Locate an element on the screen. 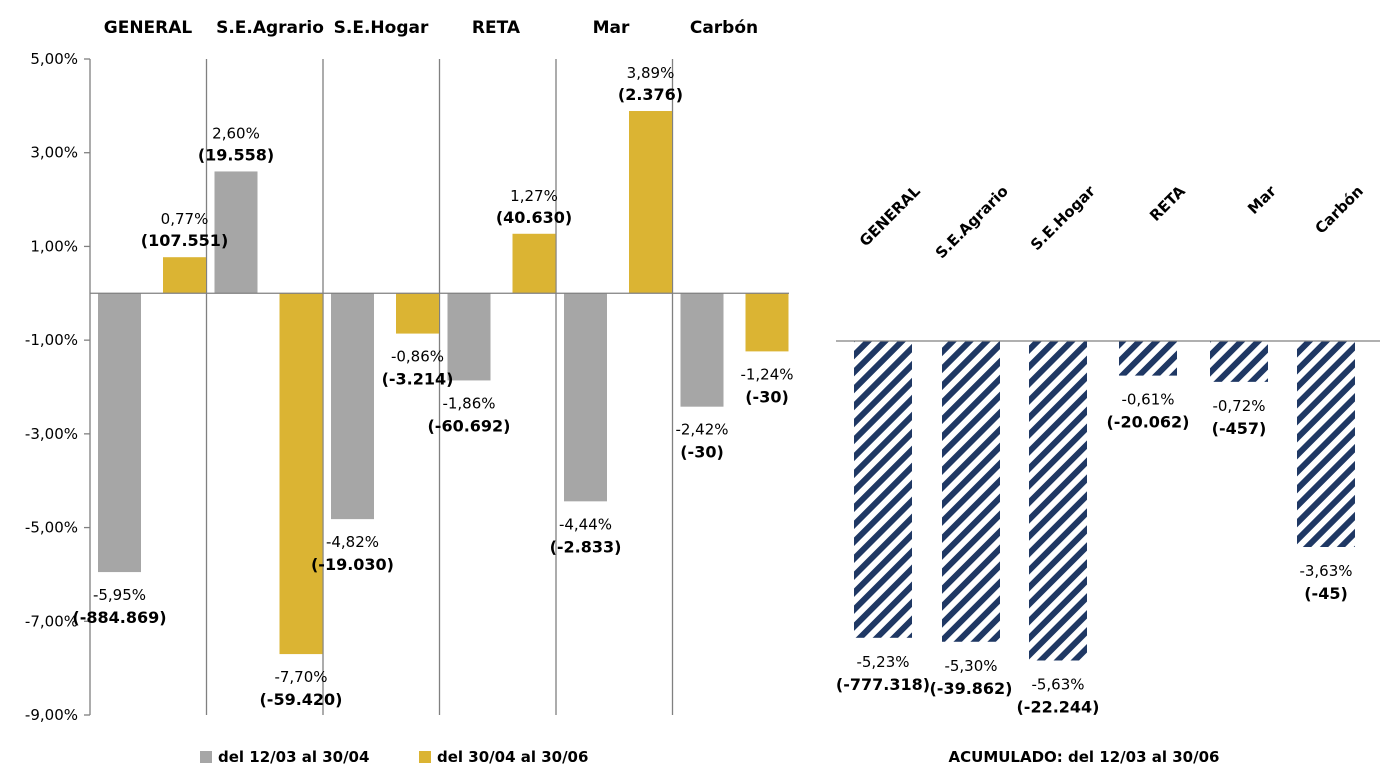 The width and height of the screenshot is (1384, 768). value-label: -7,70% is located at coordinates (300, 677).